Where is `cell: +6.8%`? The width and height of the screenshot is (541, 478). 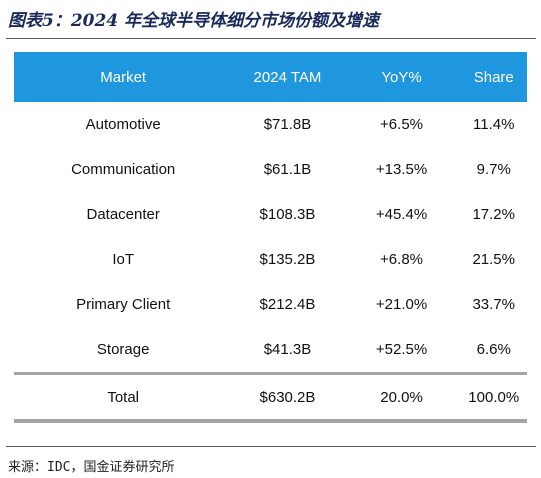 cell: +6.8% is located at coordinates (401, 259).